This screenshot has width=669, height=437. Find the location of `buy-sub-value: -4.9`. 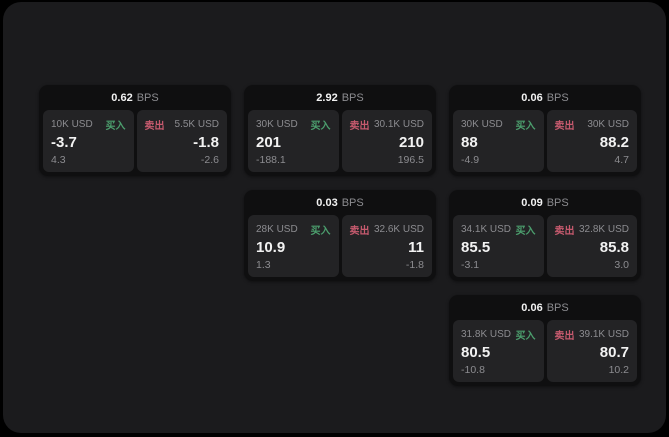

buy-sub-value: -4.9 is located at coordinates (470, 160).